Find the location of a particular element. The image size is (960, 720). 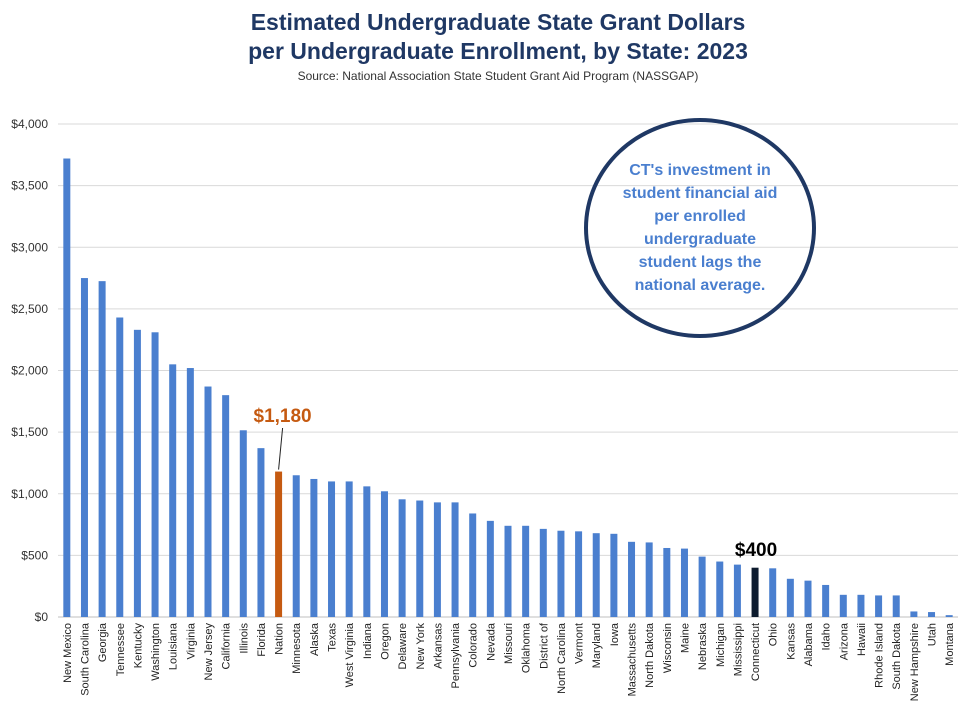

x-tick-label: New York is located at coordinates (421, 646).